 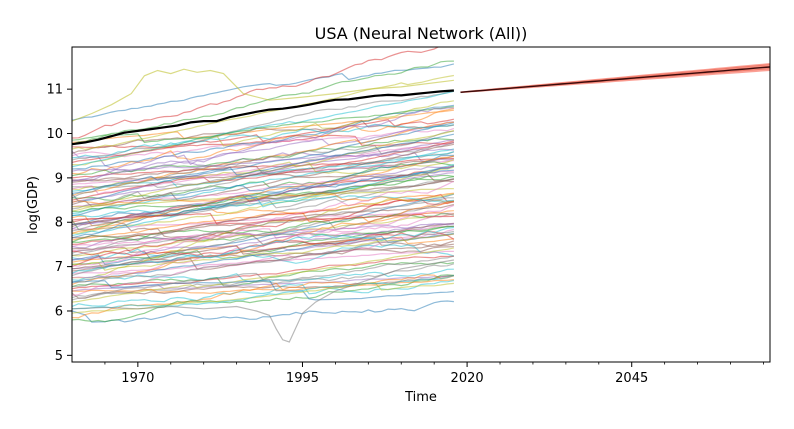 I want to click on y-axis: 5 6 7 8 9 10 11, so click(x=59, y=223).